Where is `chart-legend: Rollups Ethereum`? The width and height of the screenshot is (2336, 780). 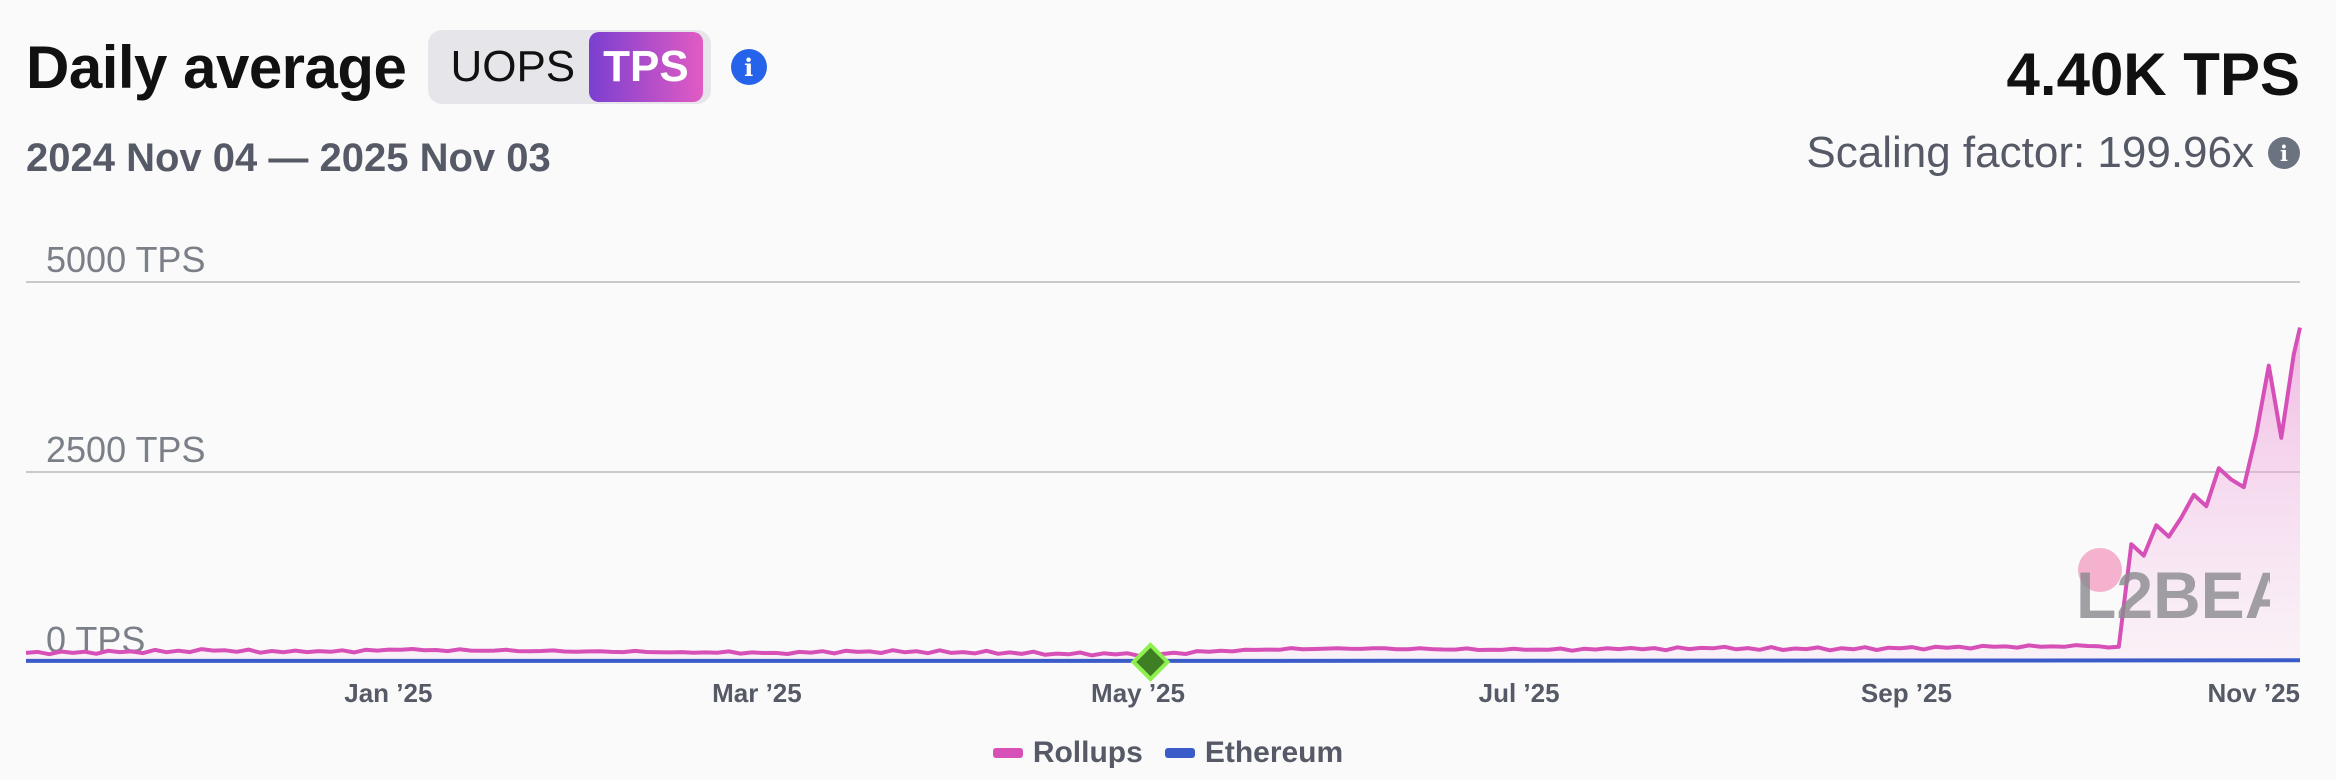
chart-legend: Rollups Ethereum is located at coordinates (1168, 753).